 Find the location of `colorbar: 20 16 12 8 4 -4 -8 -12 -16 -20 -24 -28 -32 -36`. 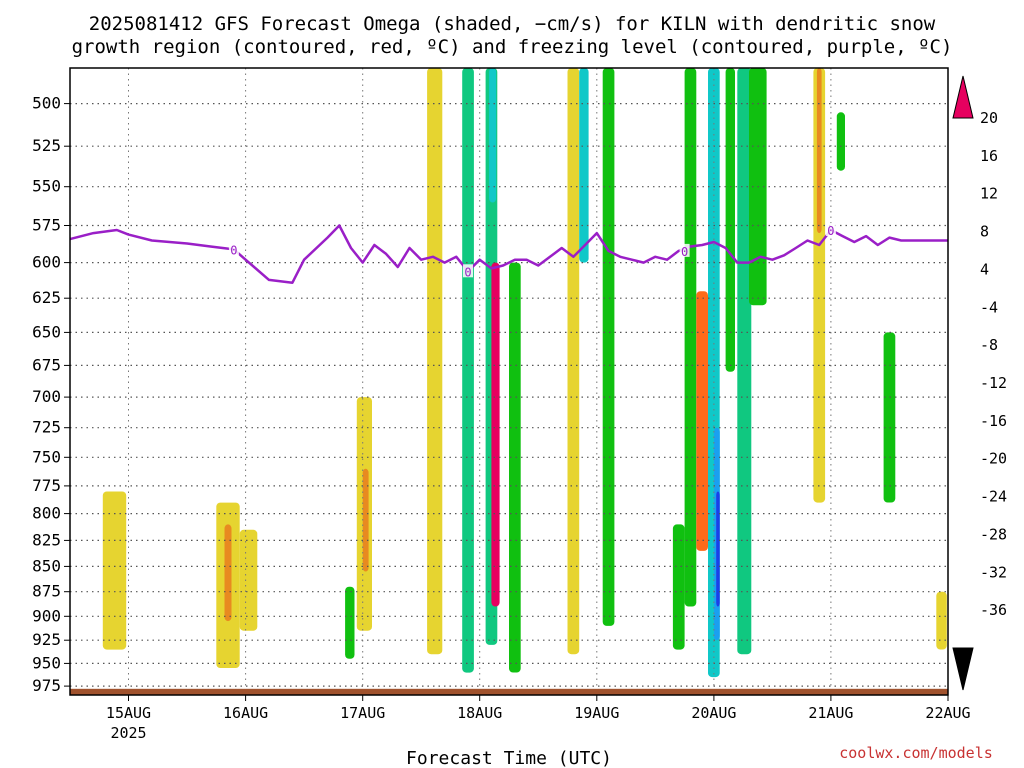

colorbar: 20 16 12 8 4 -4 -8 -12 -16 -20 -24 -28 -32 -36 is located at coordinates (979, 383).